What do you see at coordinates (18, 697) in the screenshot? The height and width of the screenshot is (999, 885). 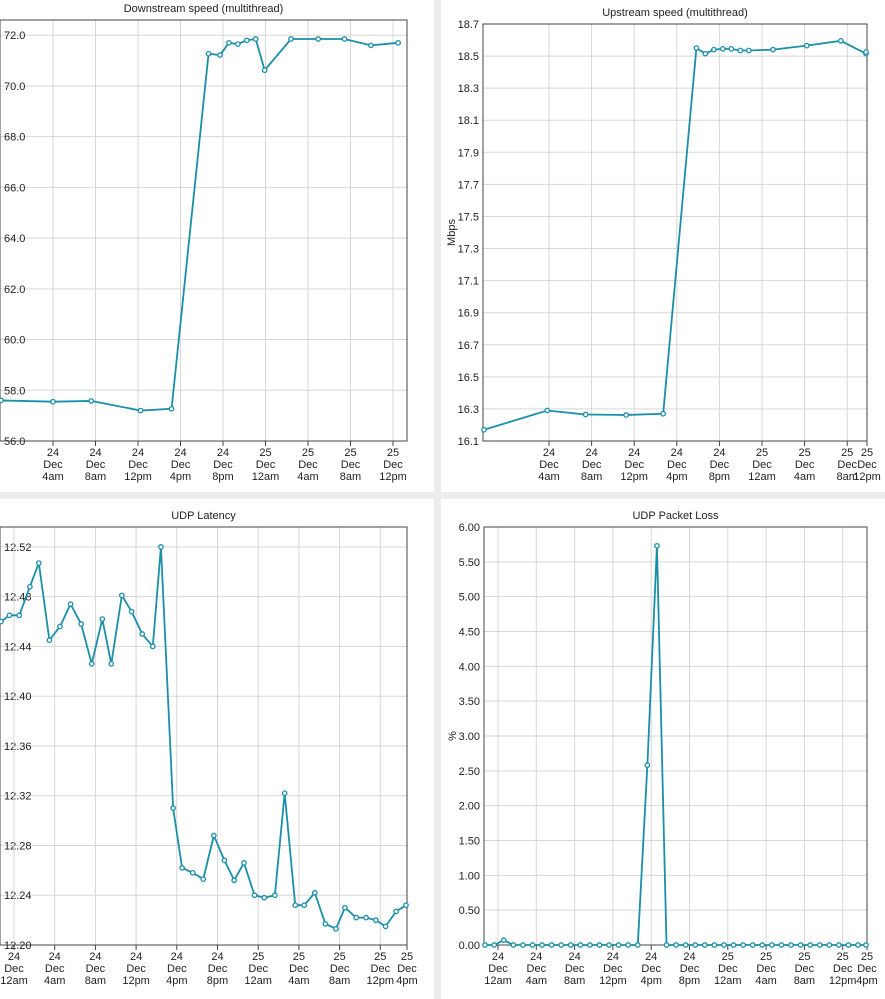 I see `y-tick-label: 12.40` at bounding box center [18, 697].